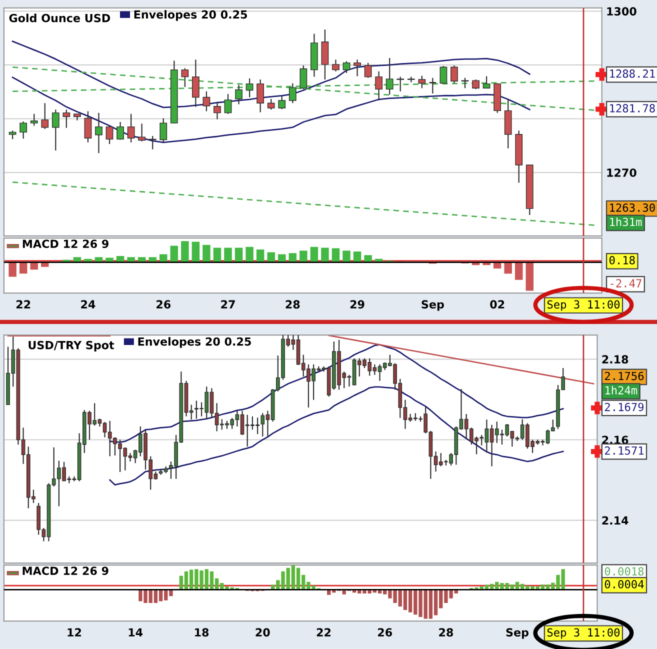 This screenshot has height=649, width=657. What do you see at coordinates (621, 172) in the screenshot?
I see `y-tick-label: 1270` at bounding box center [621, 172].